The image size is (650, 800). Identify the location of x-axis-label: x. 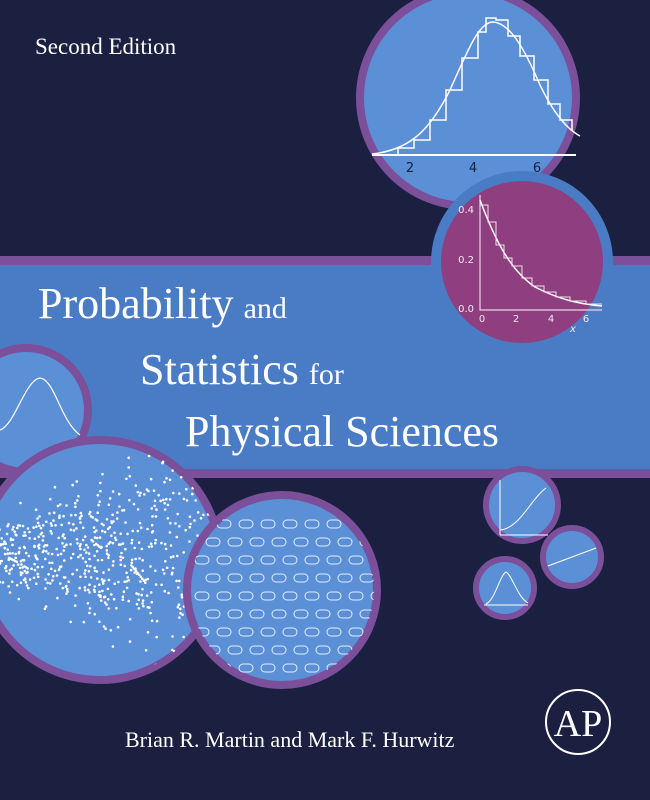
(572, 329).